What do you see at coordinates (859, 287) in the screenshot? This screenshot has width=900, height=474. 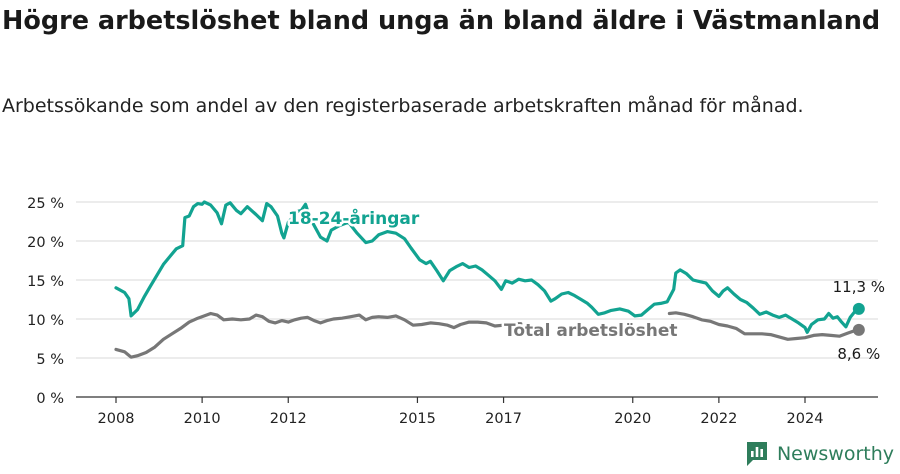 I see `youth-end-label: 11,3 %` at bounding box center [859, 287].